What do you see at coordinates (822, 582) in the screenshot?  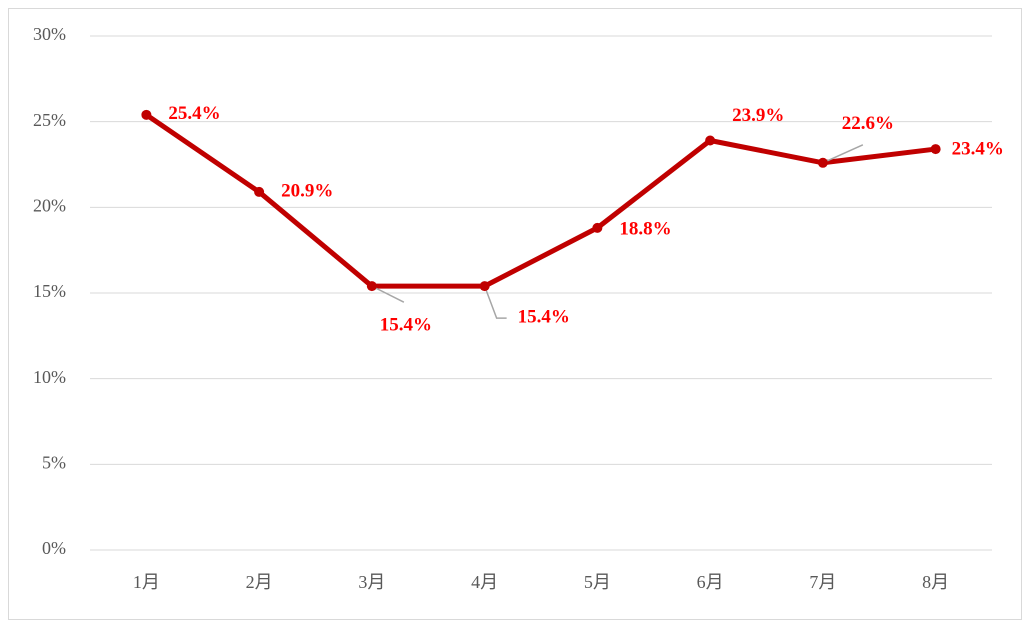 I see `x-tick-label: 7月` at bounding box center [822, 582].